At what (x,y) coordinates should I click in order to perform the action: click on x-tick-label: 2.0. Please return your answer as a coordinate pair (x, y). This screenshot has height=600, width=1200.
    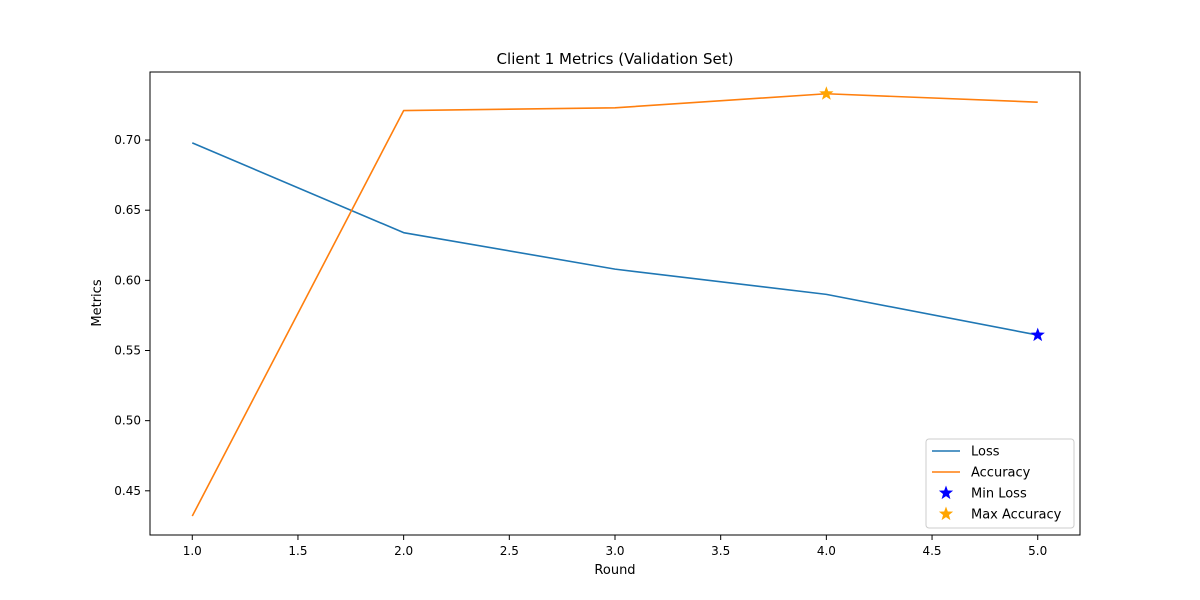
    Looking at the image, I should click on (403, 551).